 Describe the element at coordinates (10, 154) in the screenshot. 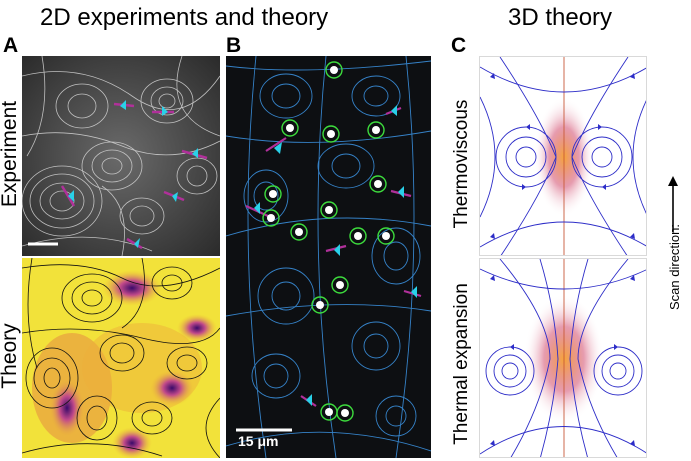

I see `experiment-label: Experiment` at that location.